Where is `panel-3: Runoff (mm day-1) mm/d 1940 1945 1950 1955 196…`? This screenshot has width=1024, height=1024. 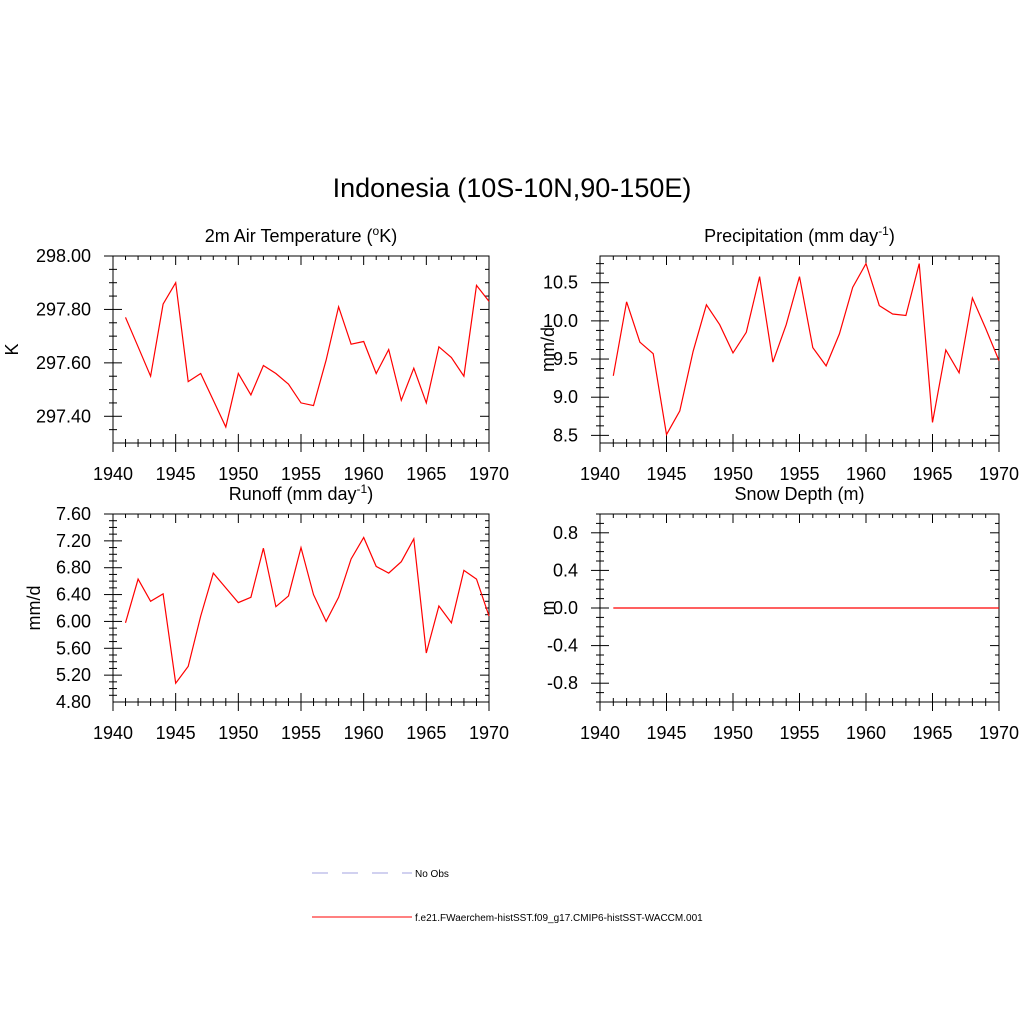 panel-3: Runoff (mm day-1) mm/d 1940 1945 1950 1955 196… is located at coordinates (266, 612).